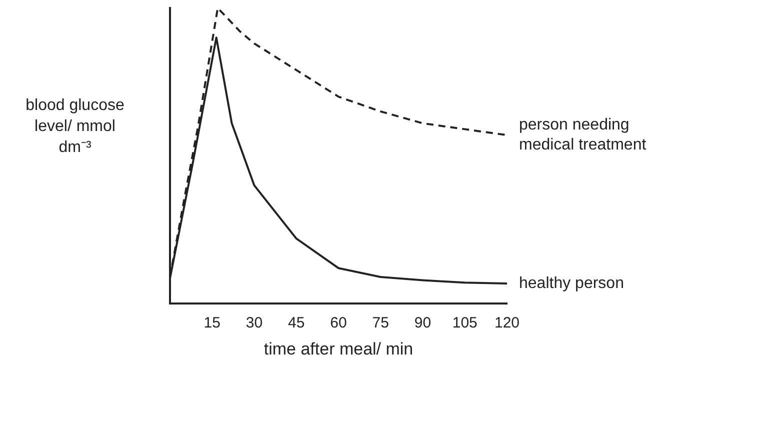 The width and height of the screenshot is (777, 424). I want to click on x-tick-label: 45, so click(296, 323).